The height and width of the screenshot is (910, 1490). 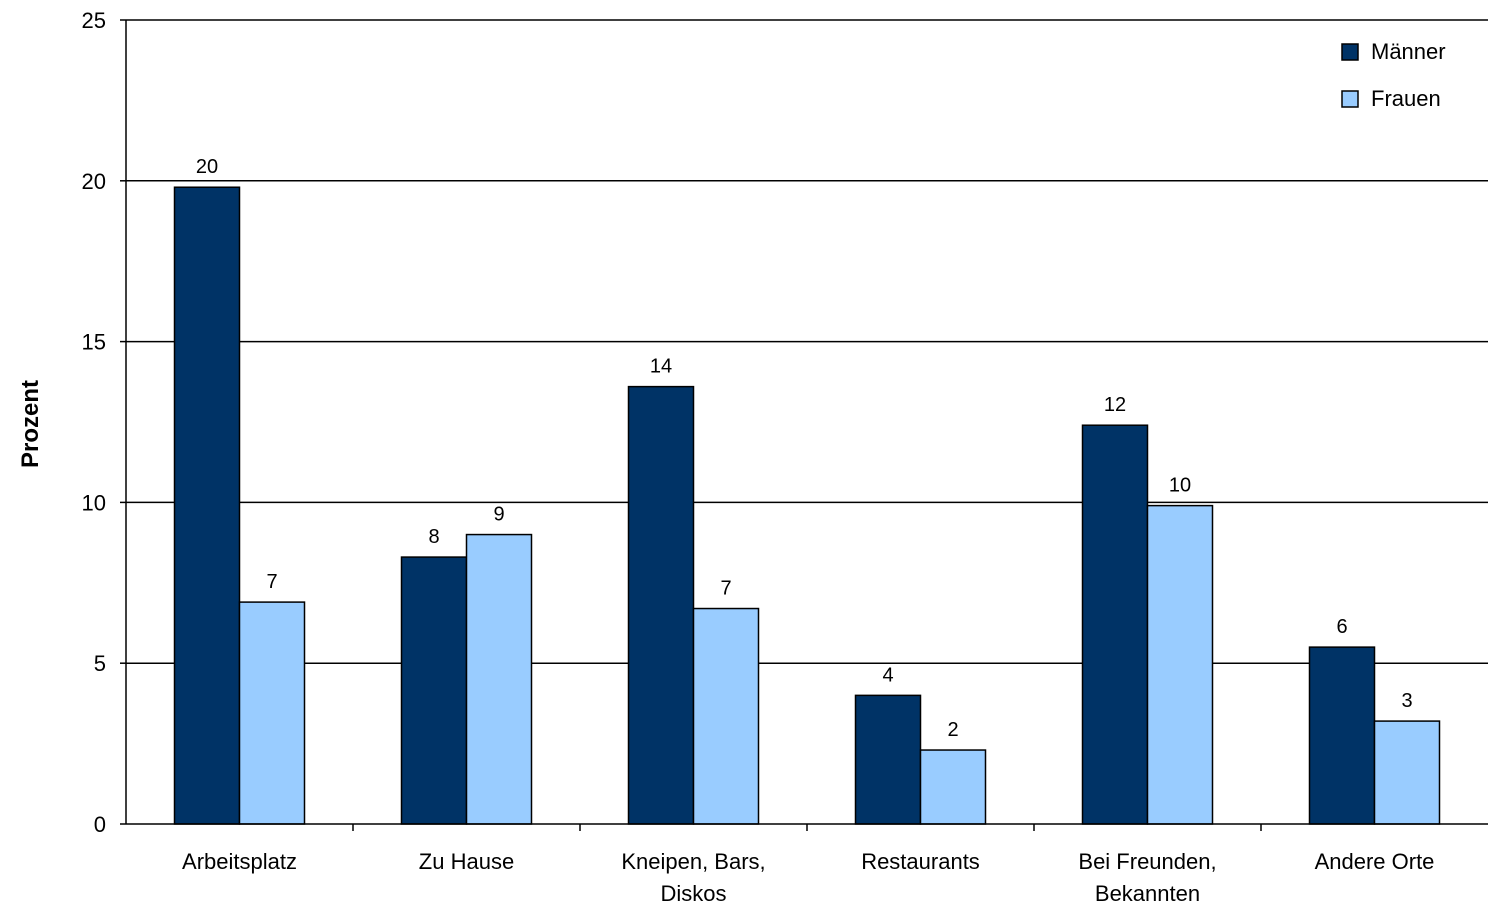 I want to click on y-axis-title: Prozent, so click(x=30, y=424).